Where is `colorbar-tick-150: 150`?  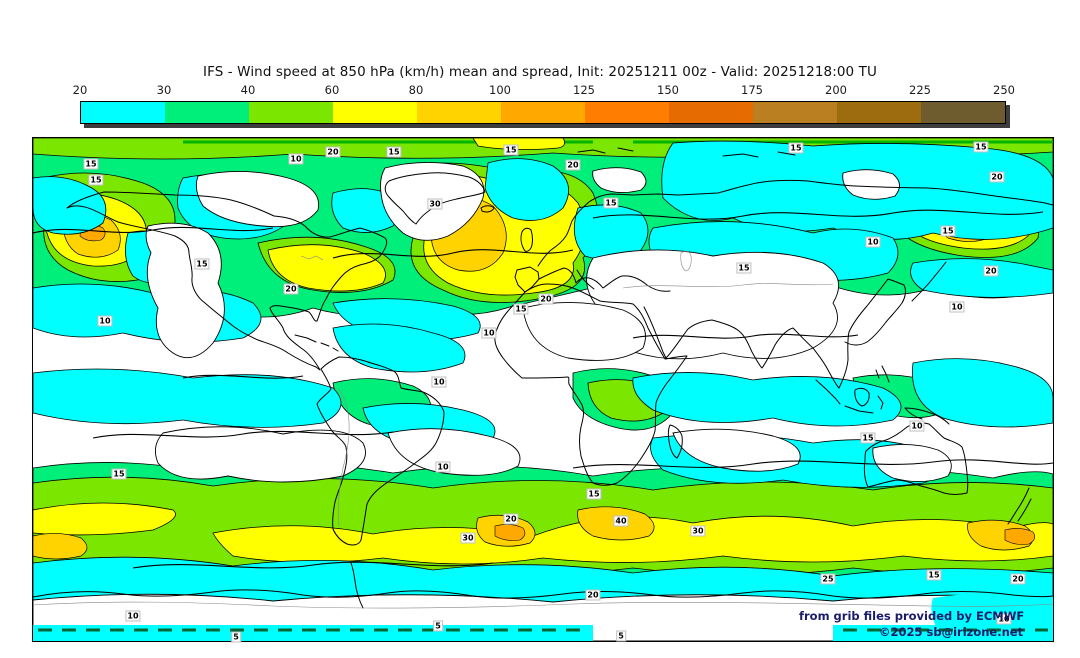 colorbar-tick-150: 150 is located at coordinates (668, 90).